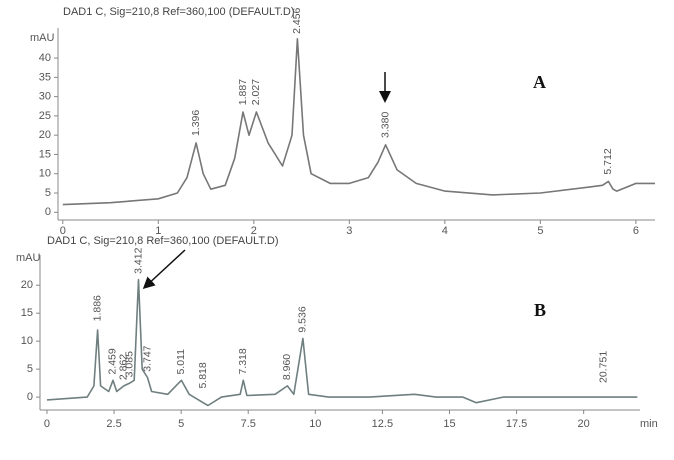 The image size is (674, 460). Describe the element at coordinates (540, 310) in the screenshot. I see `panel-label: B` at that location.